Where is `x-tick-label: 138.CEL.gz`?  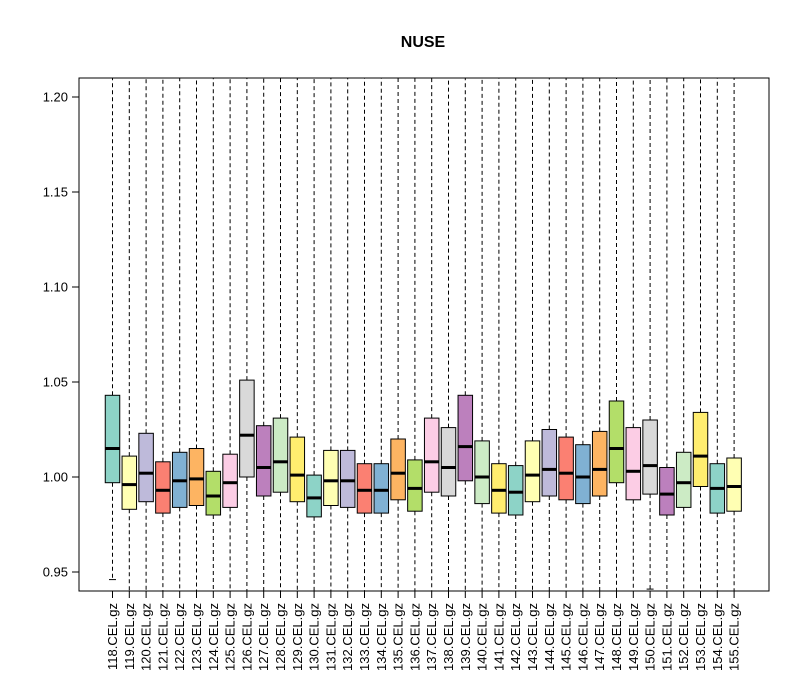
x-tick-label: 138.CEL.gz is located at coordinates (448, 637).